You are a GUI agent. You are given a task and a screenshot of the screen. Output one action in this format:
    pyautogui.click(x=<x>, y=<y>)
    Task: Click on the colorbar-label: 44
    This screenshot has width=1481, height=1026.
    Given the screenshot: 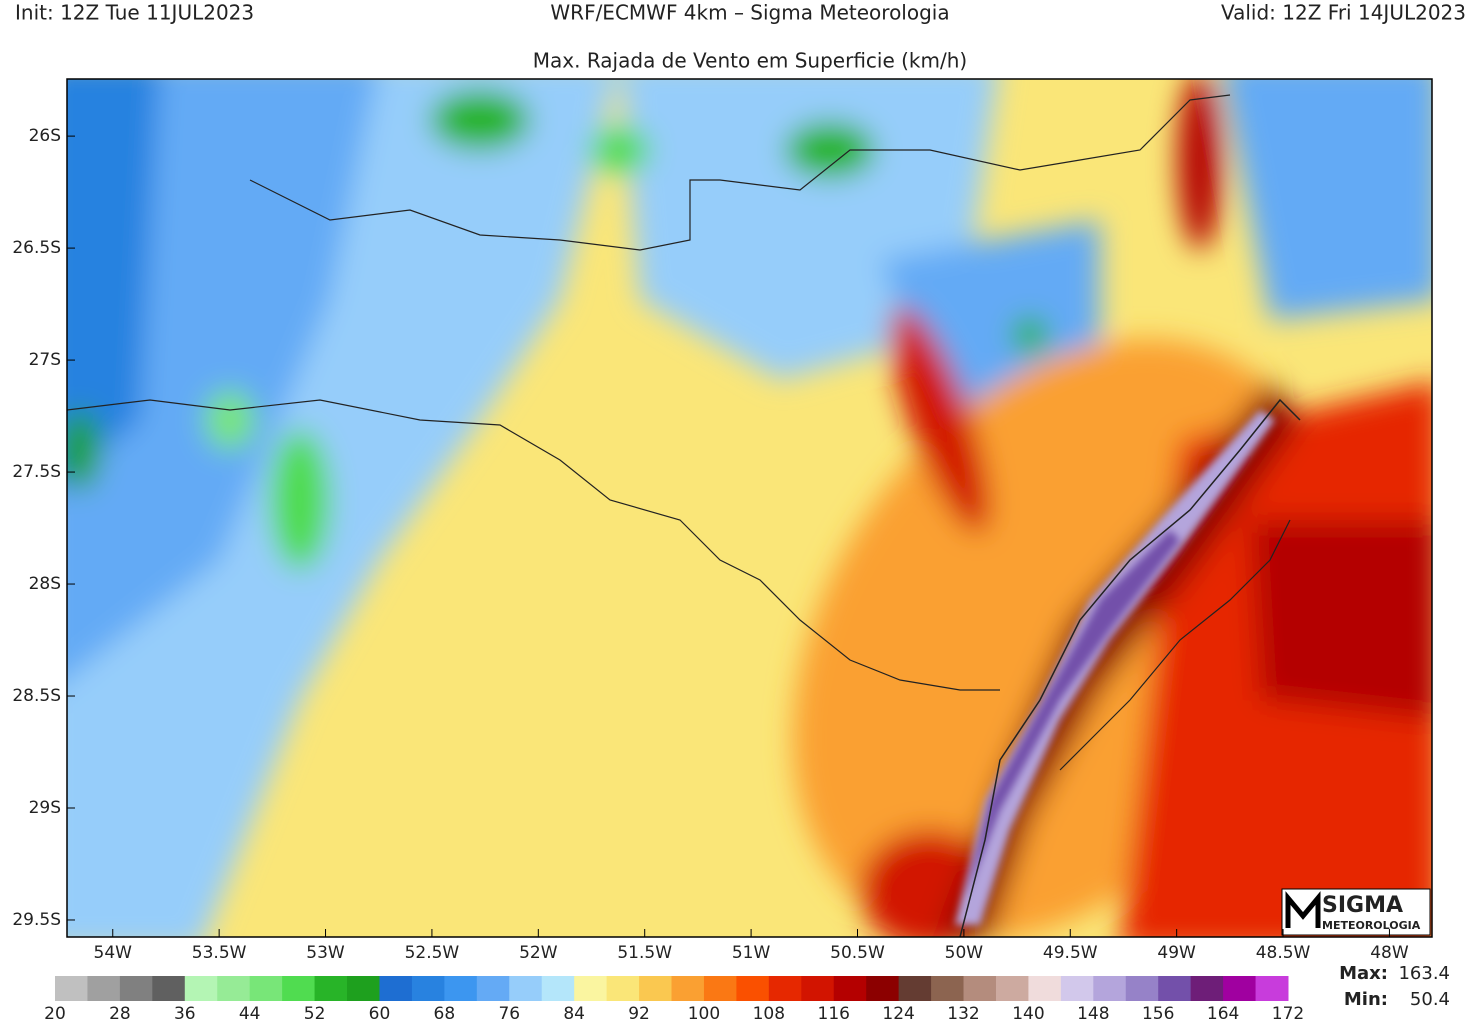 What is the action you would take?
    pyautogui.click(x=250, y=1013)
    